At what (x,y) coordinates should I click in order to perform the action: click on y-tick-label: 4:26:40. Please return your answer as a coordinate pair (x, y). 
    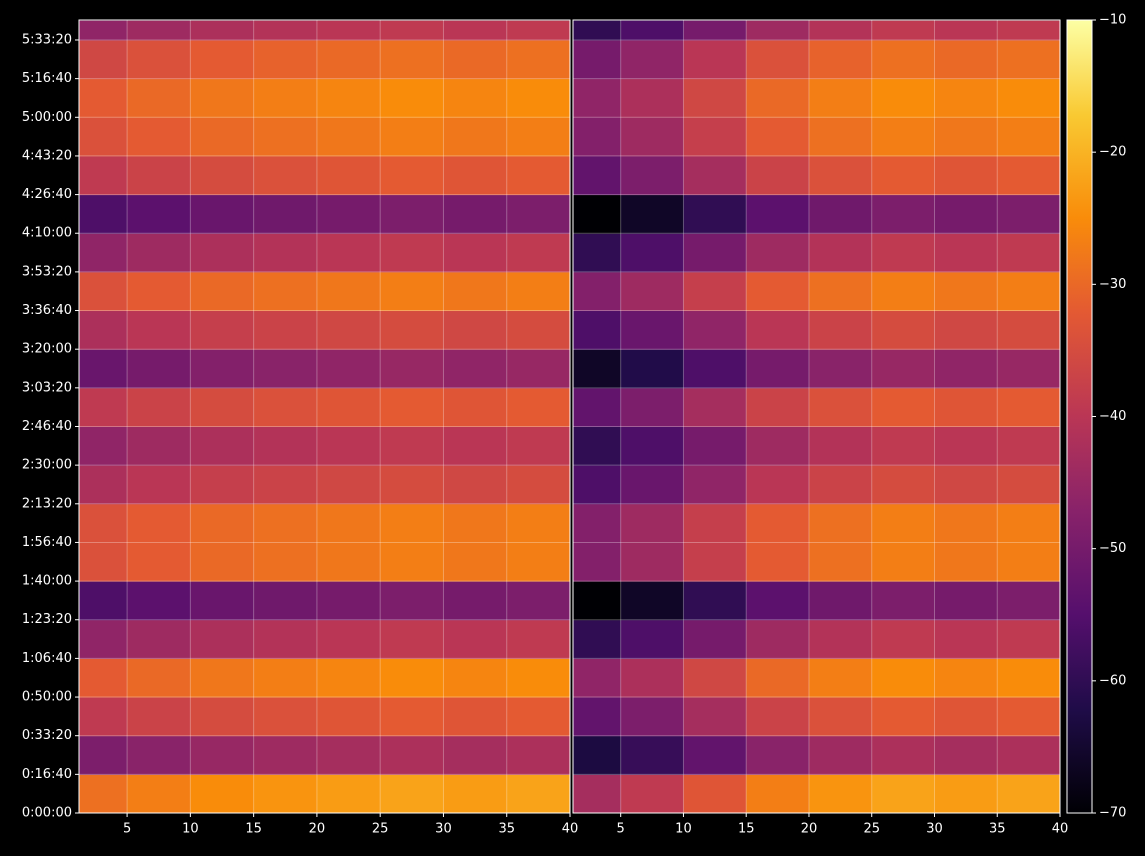
    Looking at the image, I should click on (47, 194).